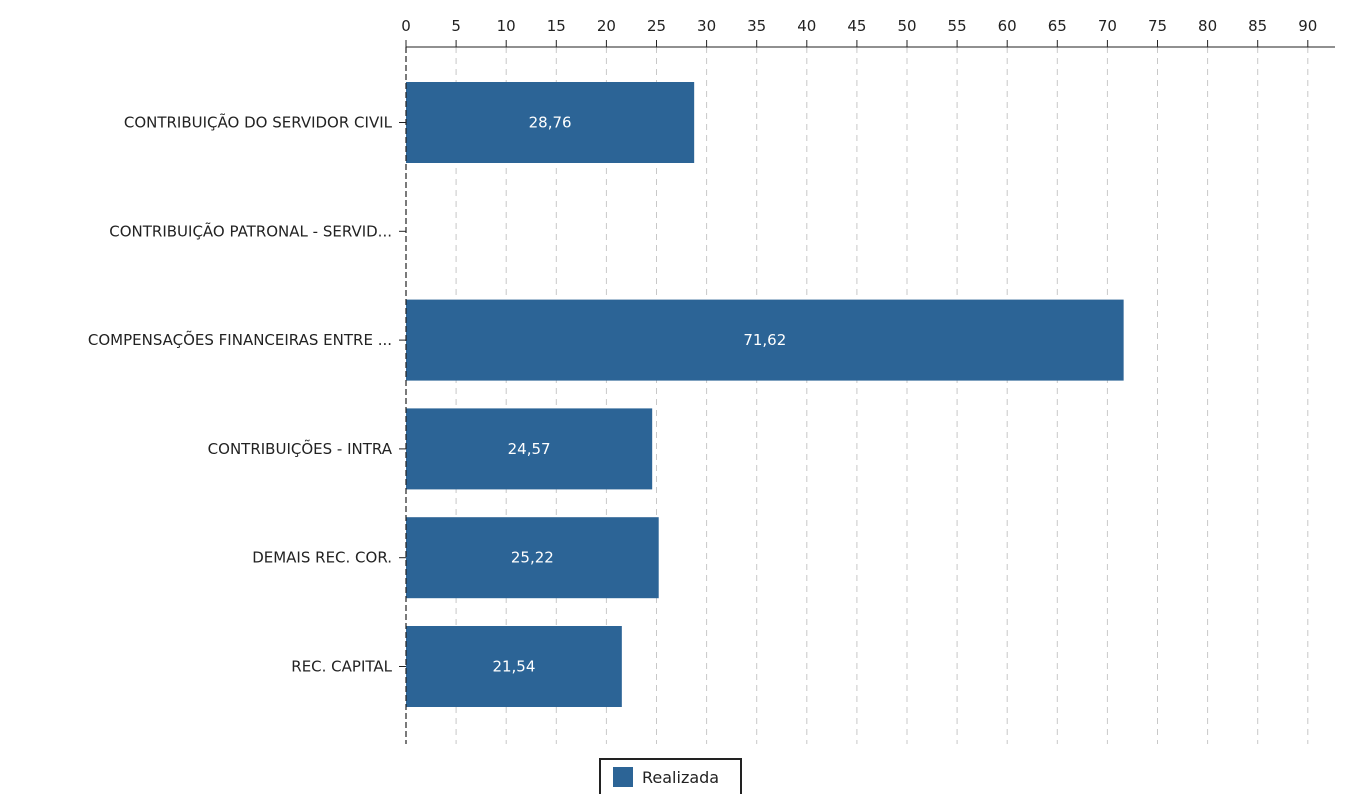  Describe the element at coordinates (606, 26) in the screenshot. I see `x-tick-label: 20` at that location.